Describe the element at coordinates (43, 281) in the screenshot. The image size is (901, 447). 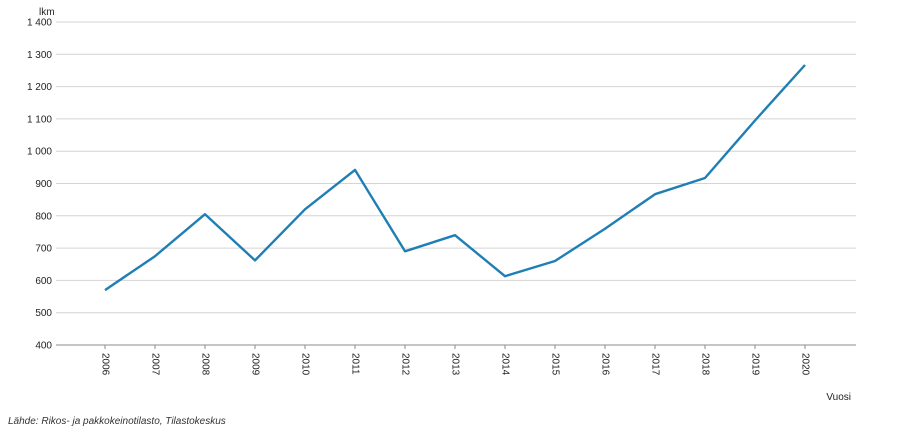
I see `y-tick-label: 600` at that location.